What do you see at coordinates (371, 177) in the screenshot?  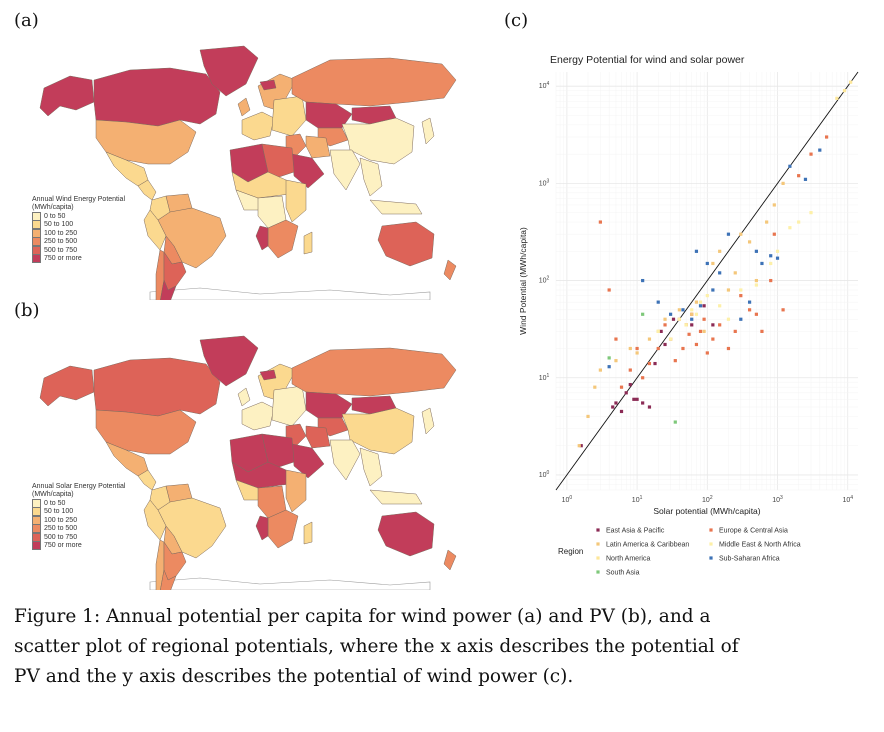 I see `map-region-southeast-asia` at bounding box center [371, 177].